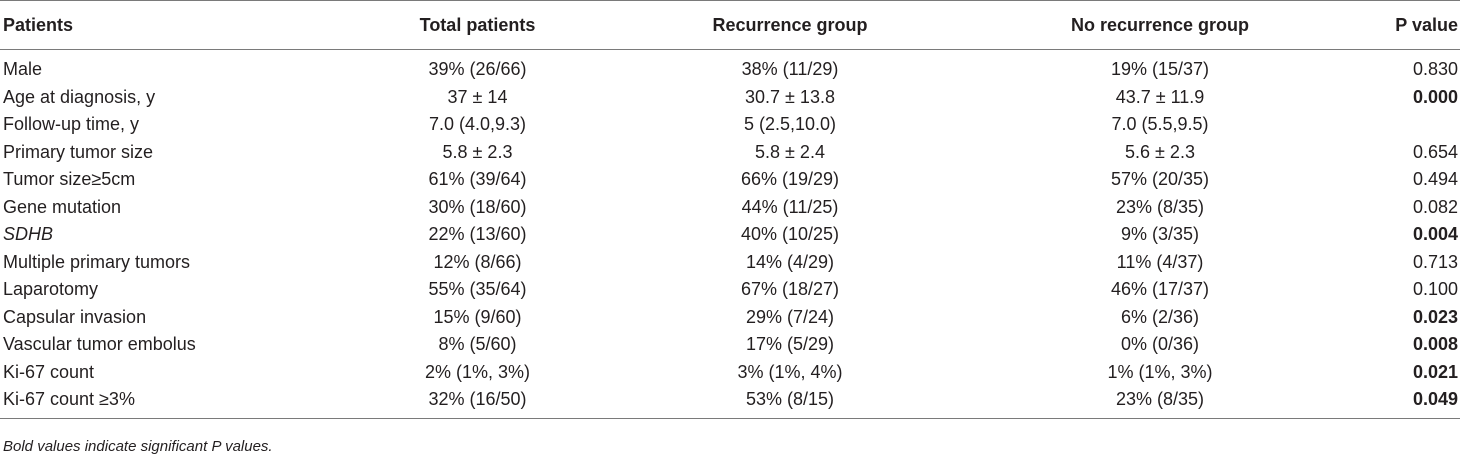  Describe the element at coordinates (97, 261) in the screenshot. I see `row-label: Multiple primary tumors` at that location.